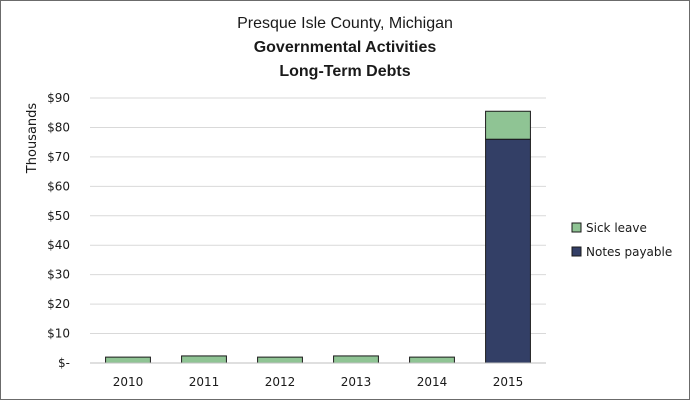 The height and width of the screenshot is (400, 690). What do you see at coordinates (58, 186) in the screenshot?
I see `y-tick-label: $60` at bounding box center [58, 186].